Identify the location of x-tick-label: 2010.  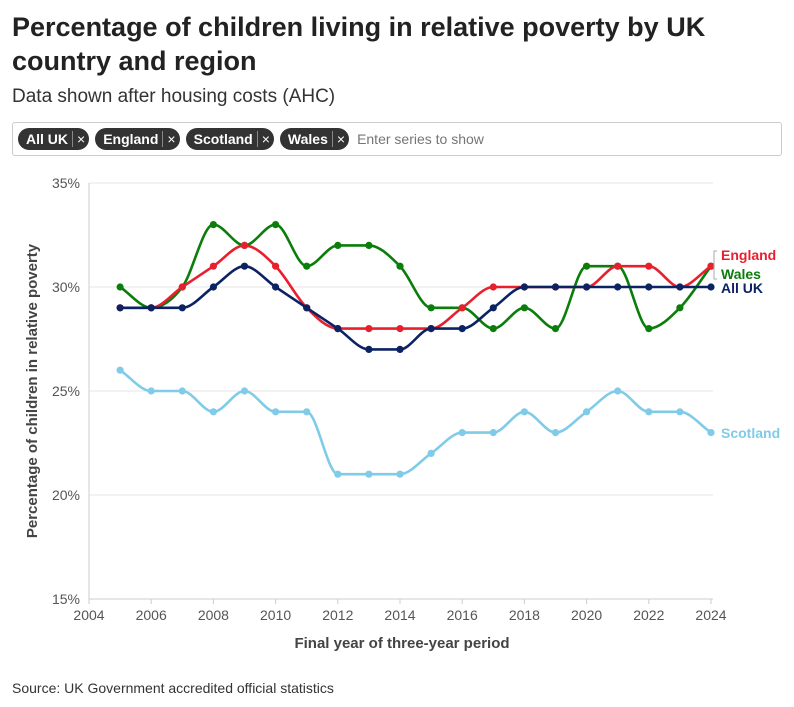
(275, 615).